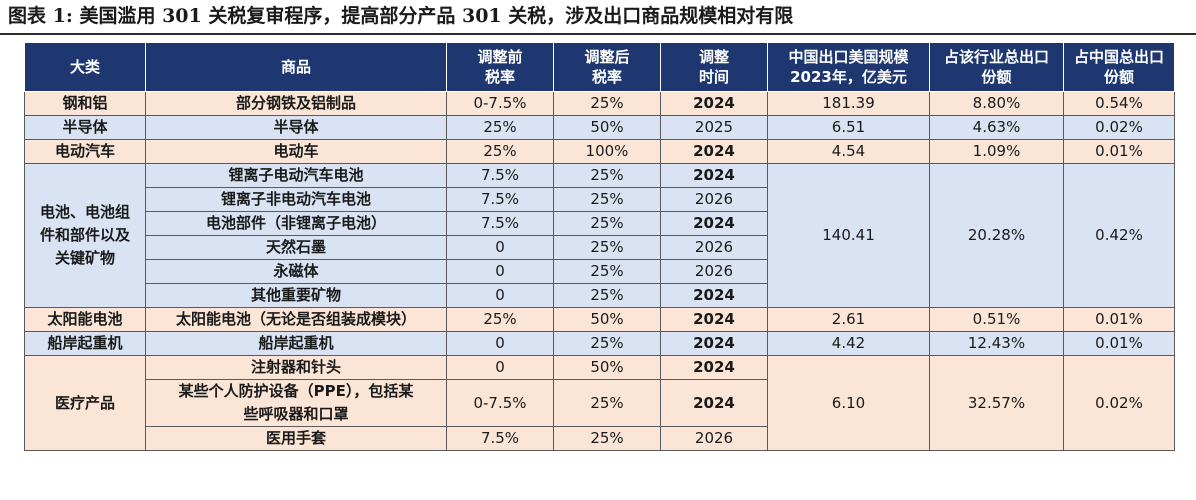 The height and width of the screenshot is (500, 1196). Describe the element at coordinates (296, 199) in the screenshot. I see `product-cell: 锂离子非电动汽车电池` at that location.